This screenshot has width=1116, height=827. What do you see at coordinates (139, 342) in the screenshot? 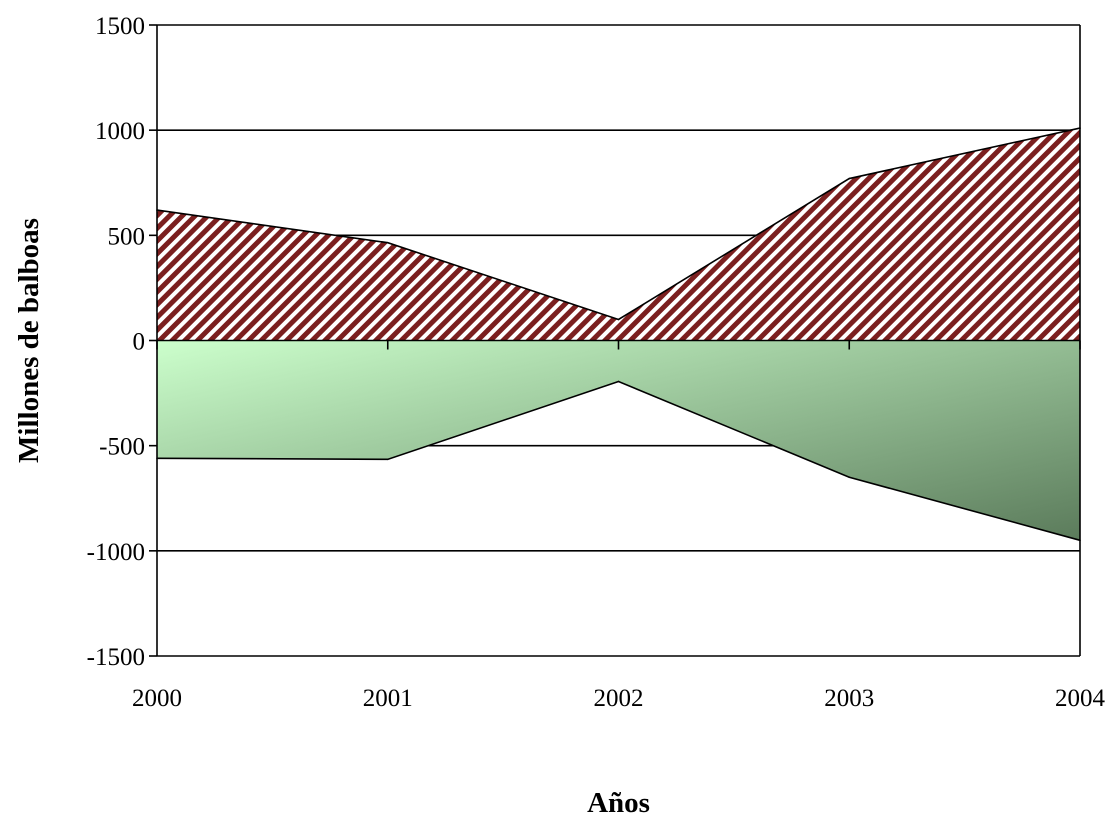
I see `y-tick-label-0: 0` at bounding box center [139, 342].